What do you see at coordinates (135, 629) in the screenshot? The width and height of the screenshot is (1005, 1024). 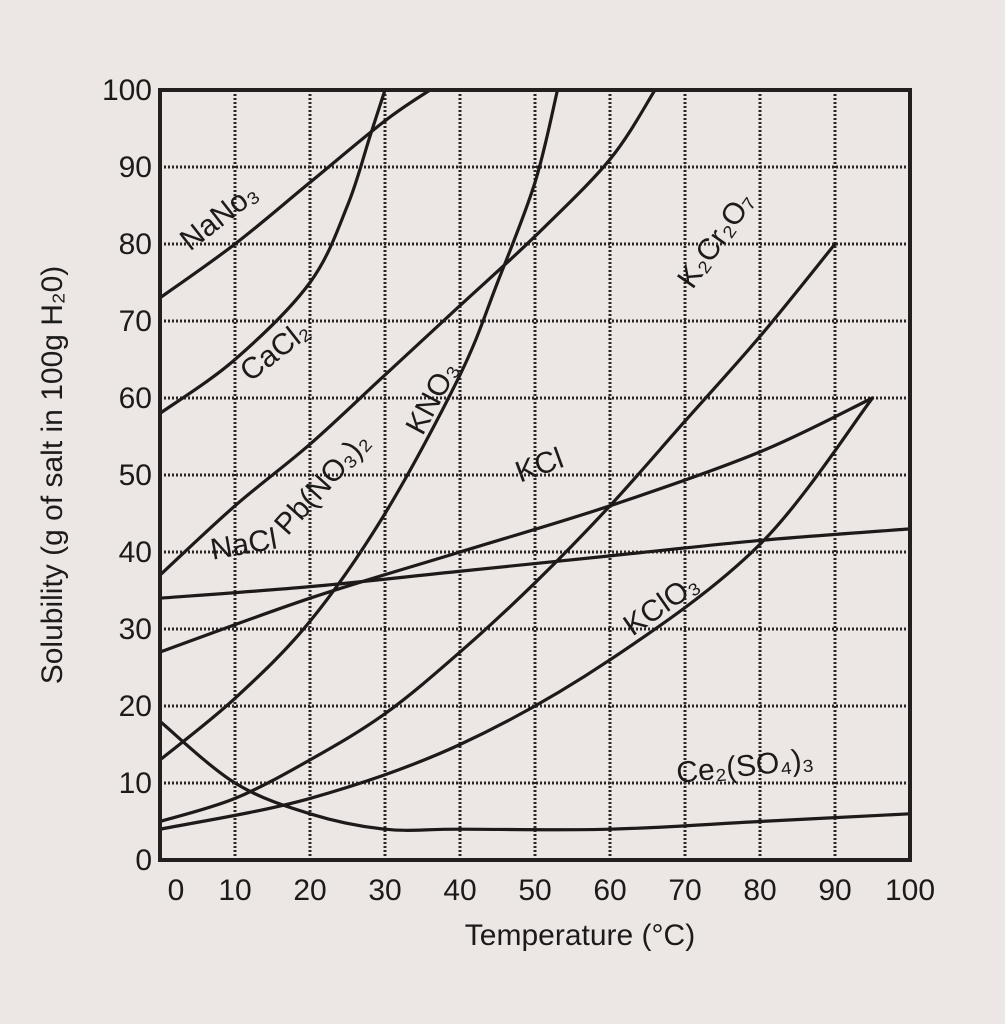 I see `y-tick-label: 30` at bounding box center [135, 629].